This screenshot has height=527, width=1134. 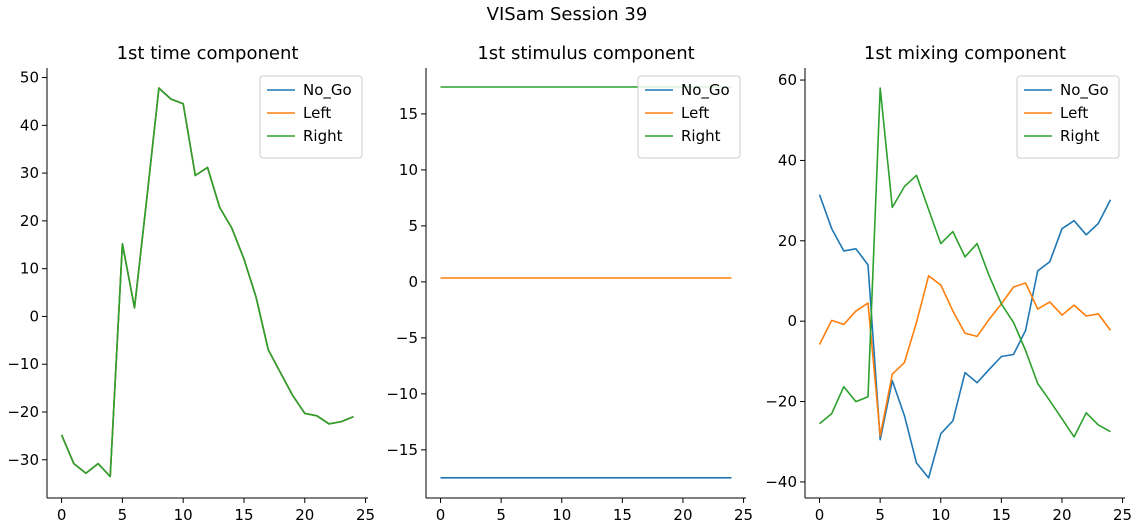 What do you see at coordinates (23, 460) in the screenshot?
I see `y-tick-label: −30` at bounding box center [23, 460].